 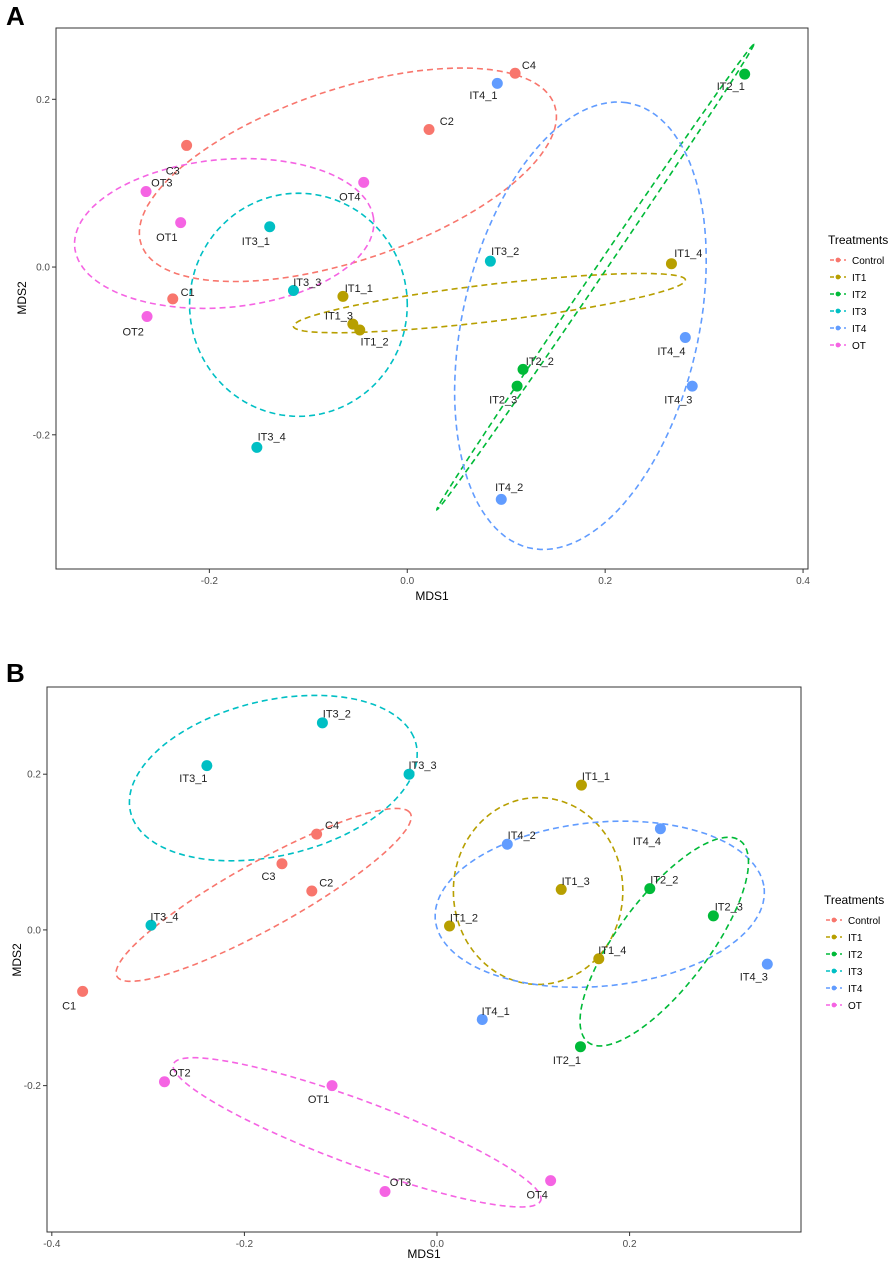 What do you see at coordinates (407, 581) in the screenshot?
I see `panel-a-xtick-label: 0.0` at bounding box center [407, 581].